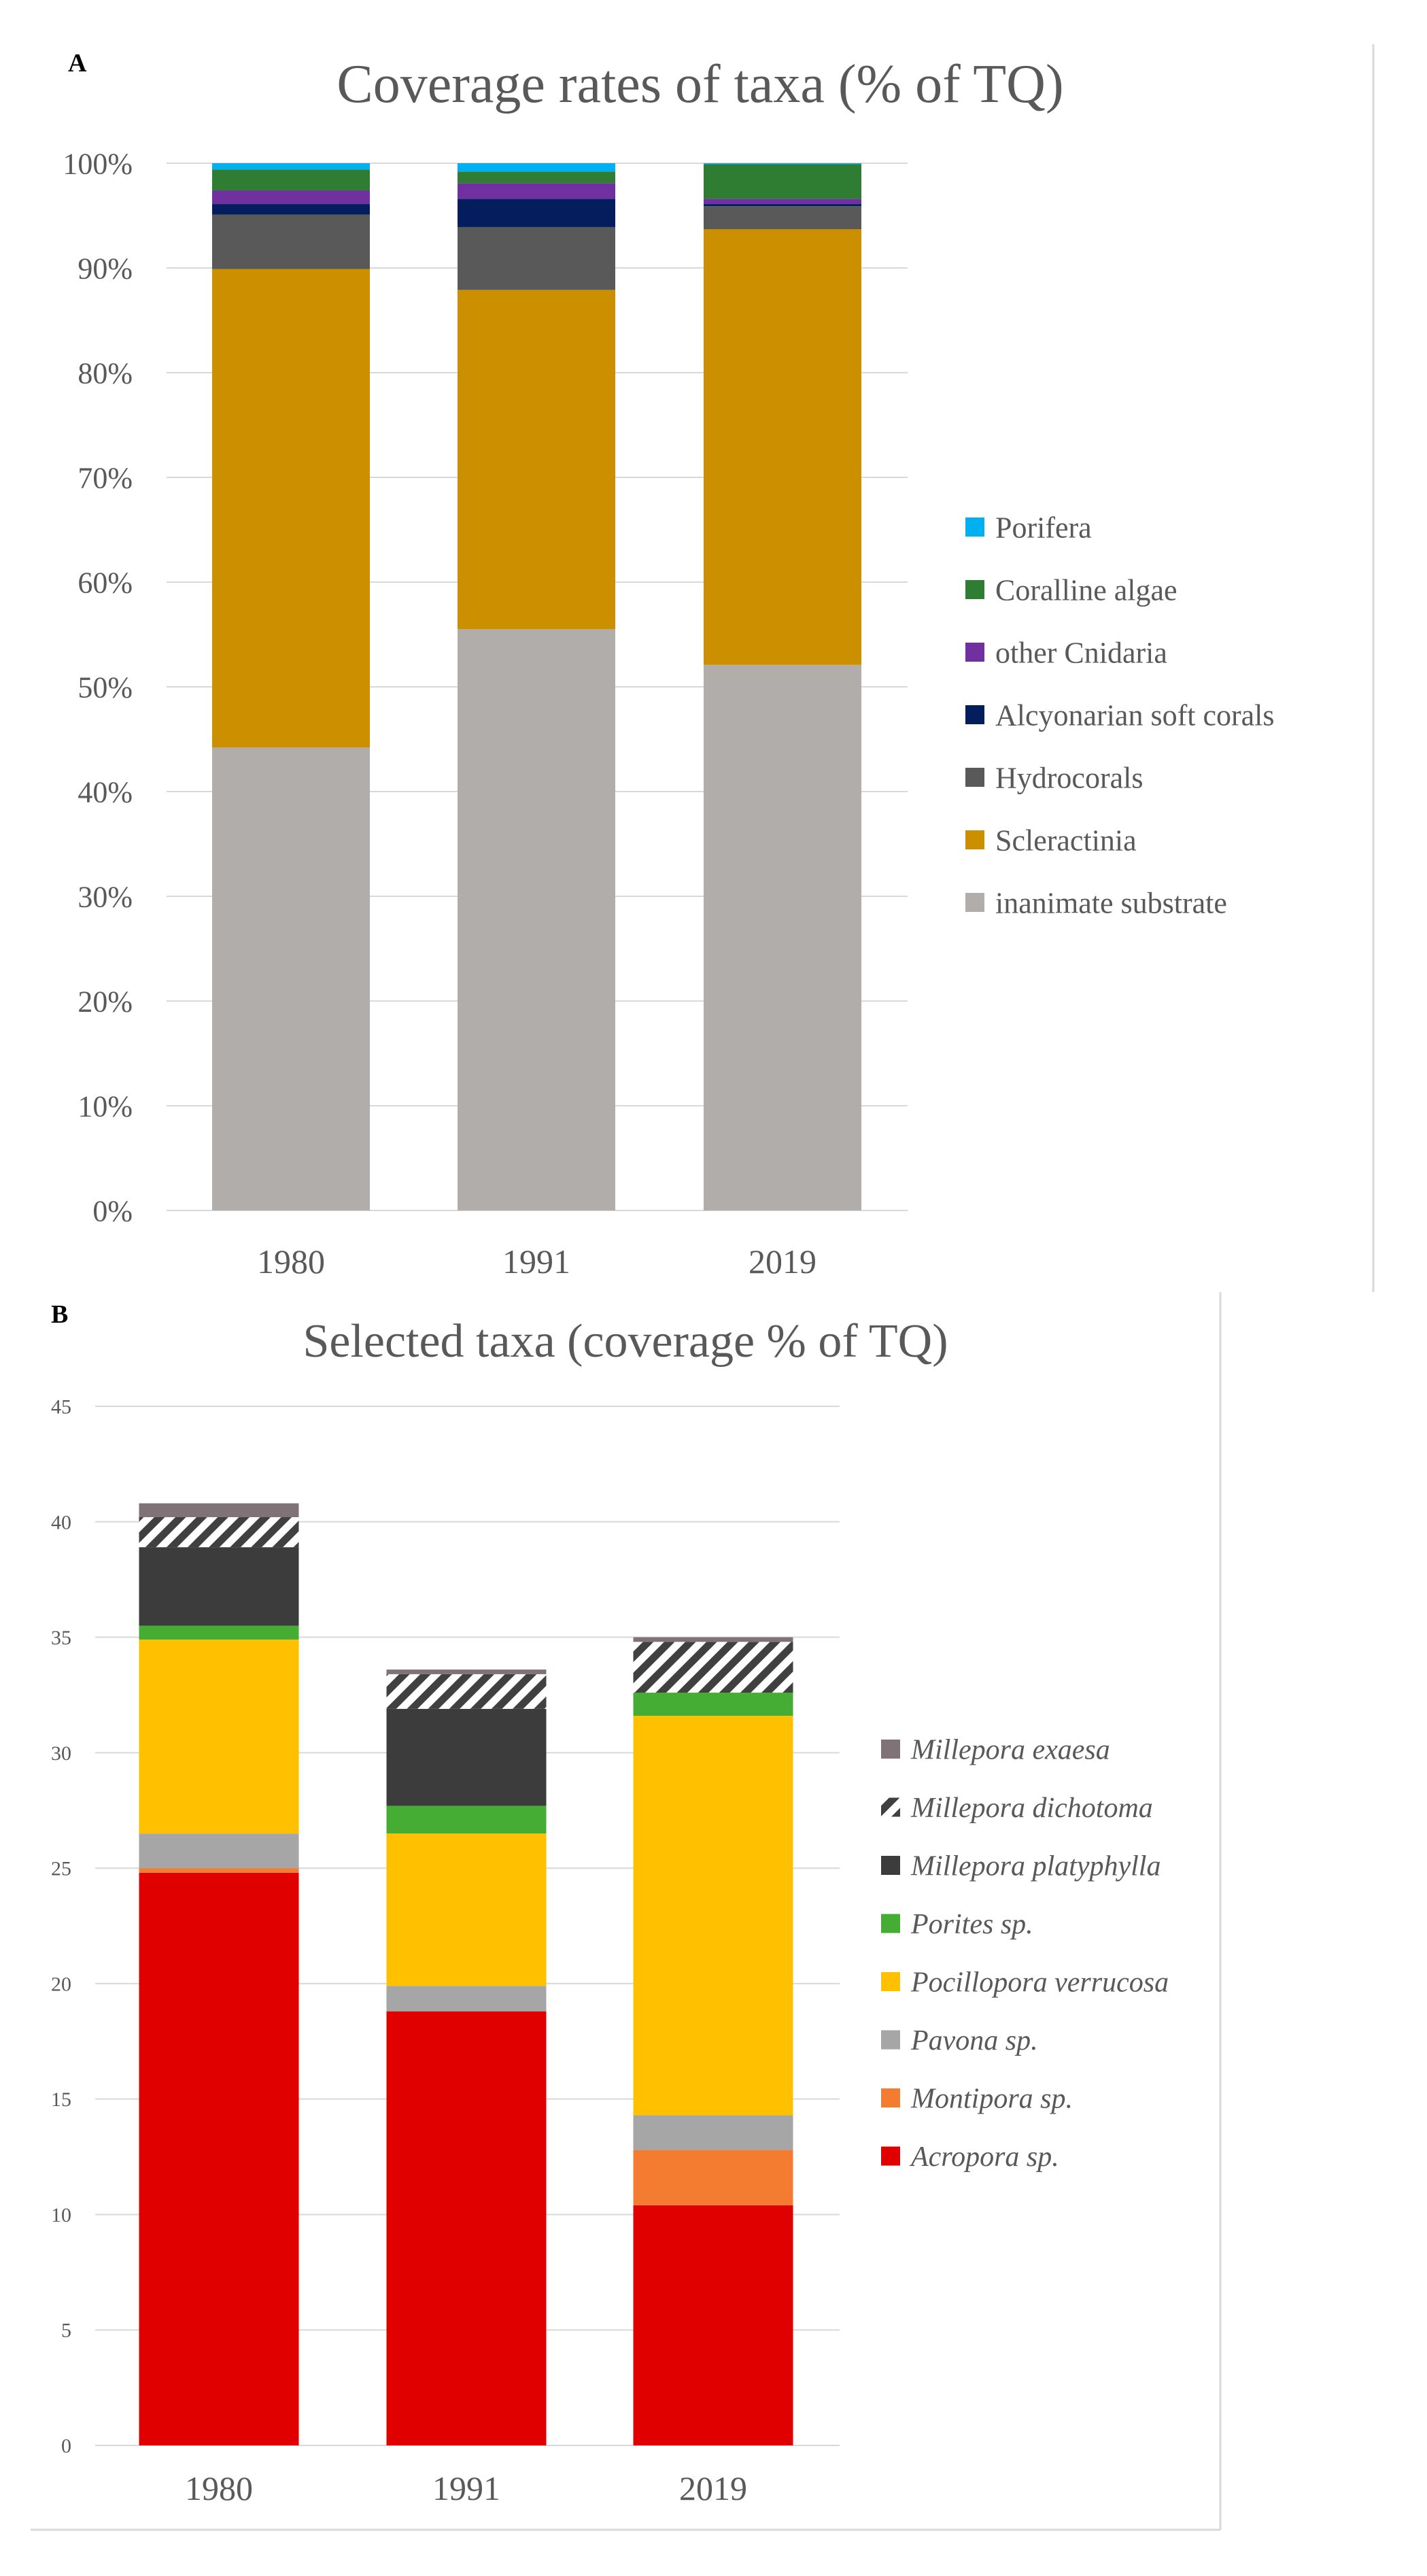 This screenshot has width=1427, height=2576. Describe the element at coordinates (1035, 1866) in the screenshot. I see `legend-label: Millepora platyphylla` at that location.